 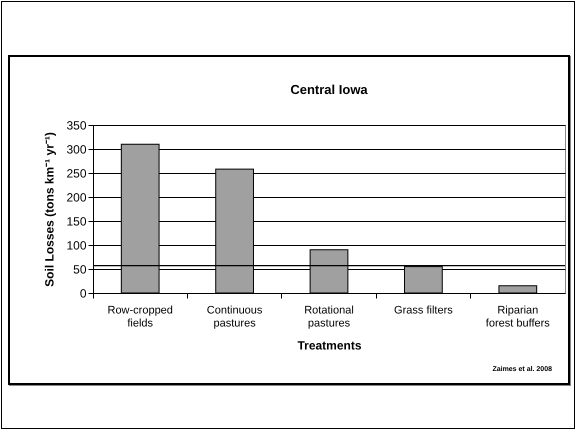 What do you see at coordinates (76, 221) in the screenshot?
I see `y-tick-label: 150` at bounding box center [76, 221].